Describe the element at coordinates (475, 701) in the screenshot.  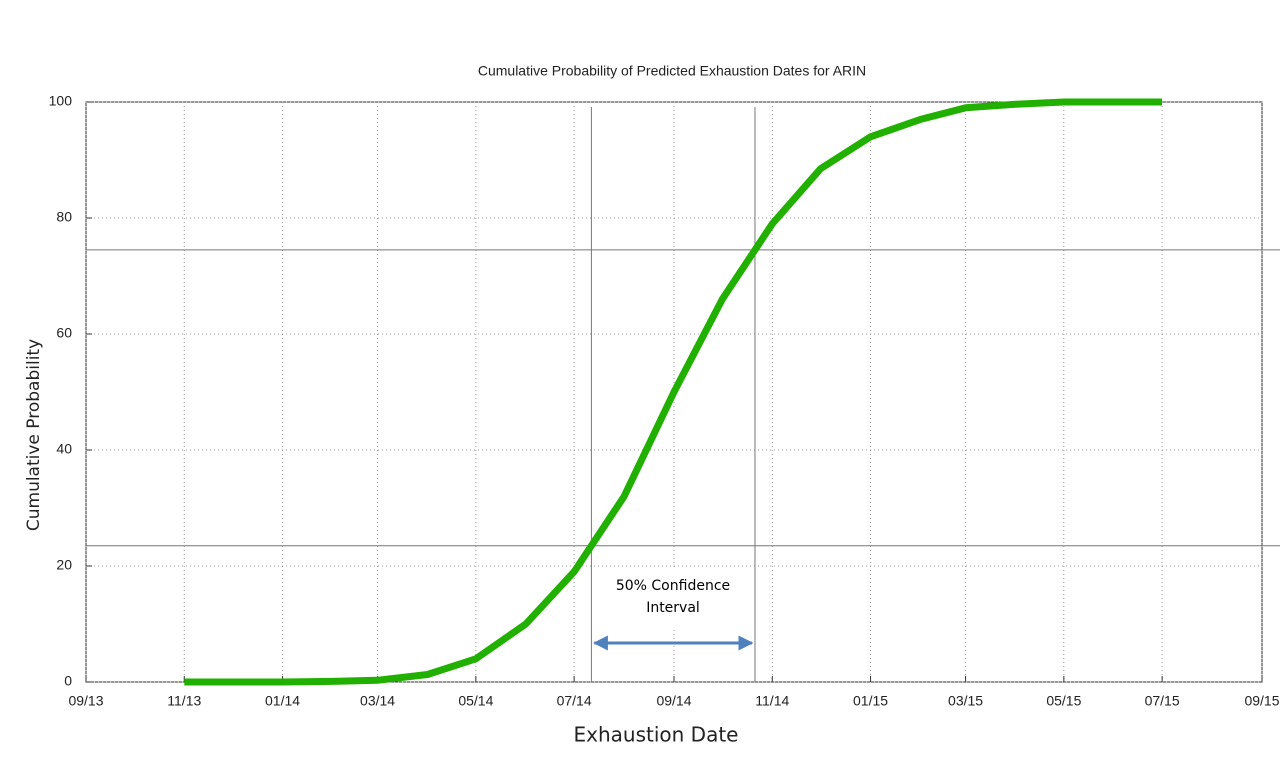
I see `x-tick-label: 05/14` at that location.